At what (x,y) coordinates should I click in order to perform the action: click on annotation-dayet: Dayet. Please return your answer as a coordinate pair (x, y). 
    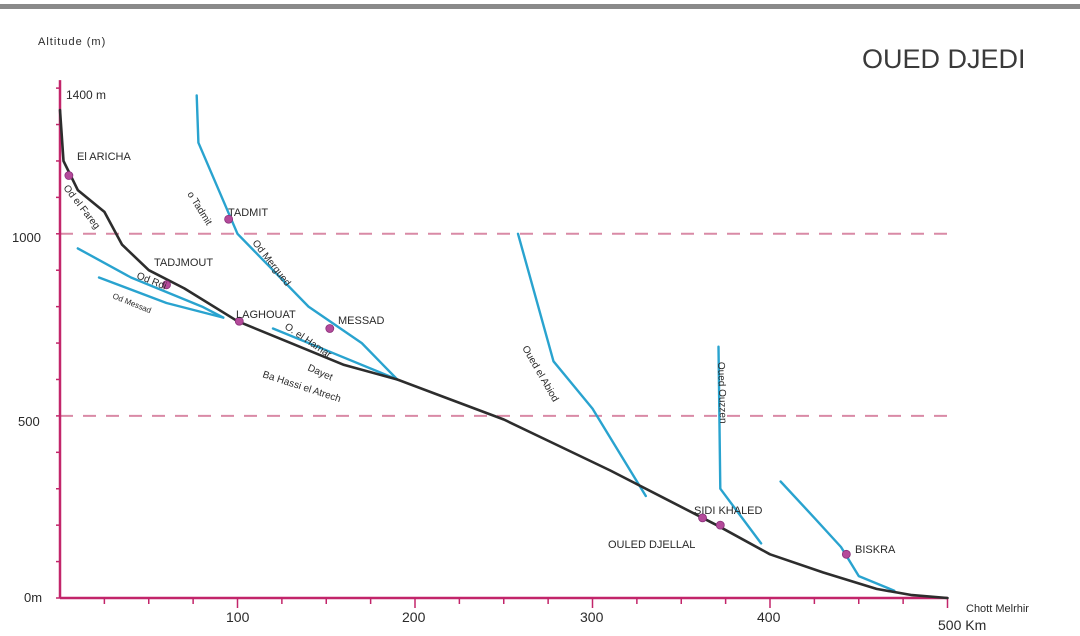
    Looking at the image, I should click on (320, 373).